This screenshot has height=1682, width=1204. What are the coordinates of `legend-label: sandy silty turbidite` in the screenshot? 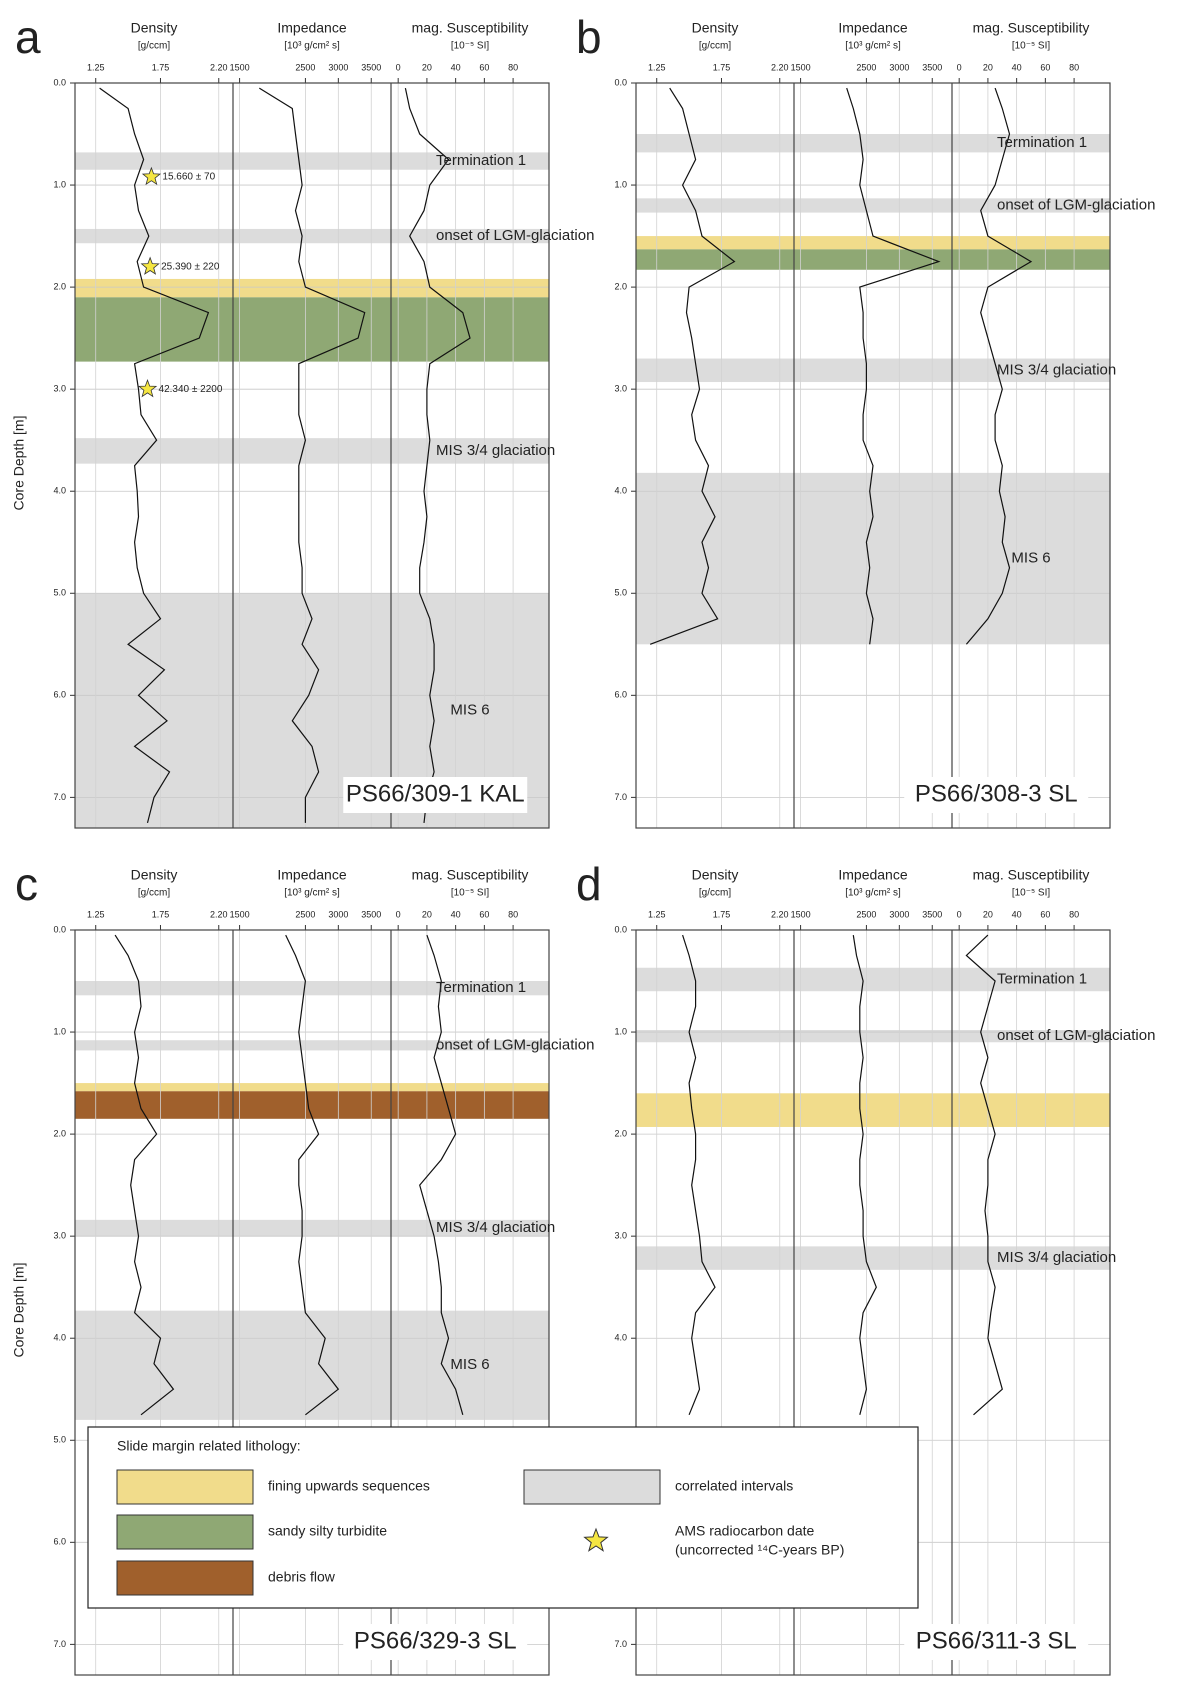 It's located at (327, 1531).